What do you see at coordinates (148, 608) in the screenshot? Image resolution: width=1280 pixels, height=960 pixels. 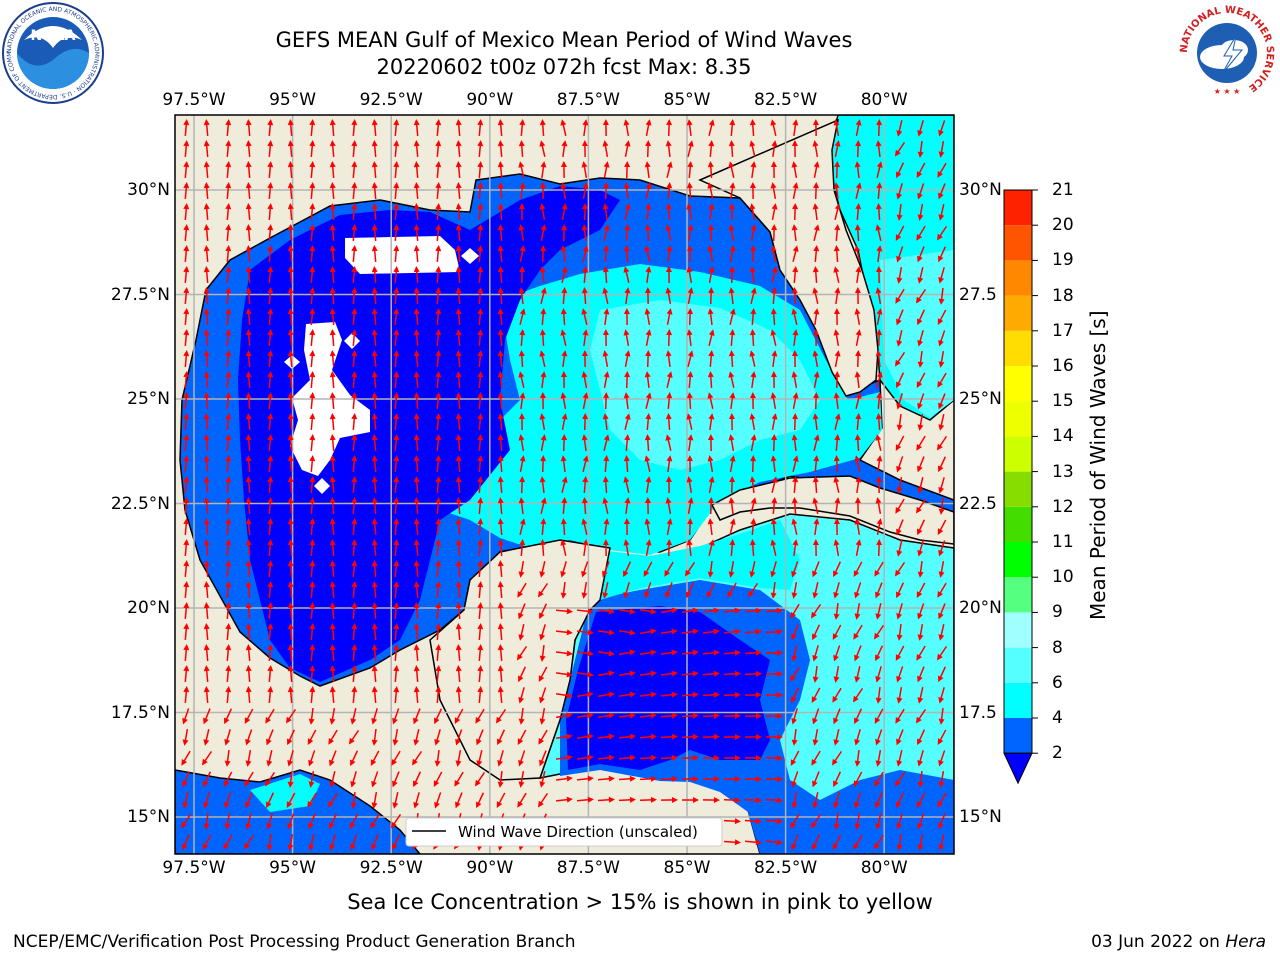 I see `tick-label: 20°N` at bounding box center [148, 608].